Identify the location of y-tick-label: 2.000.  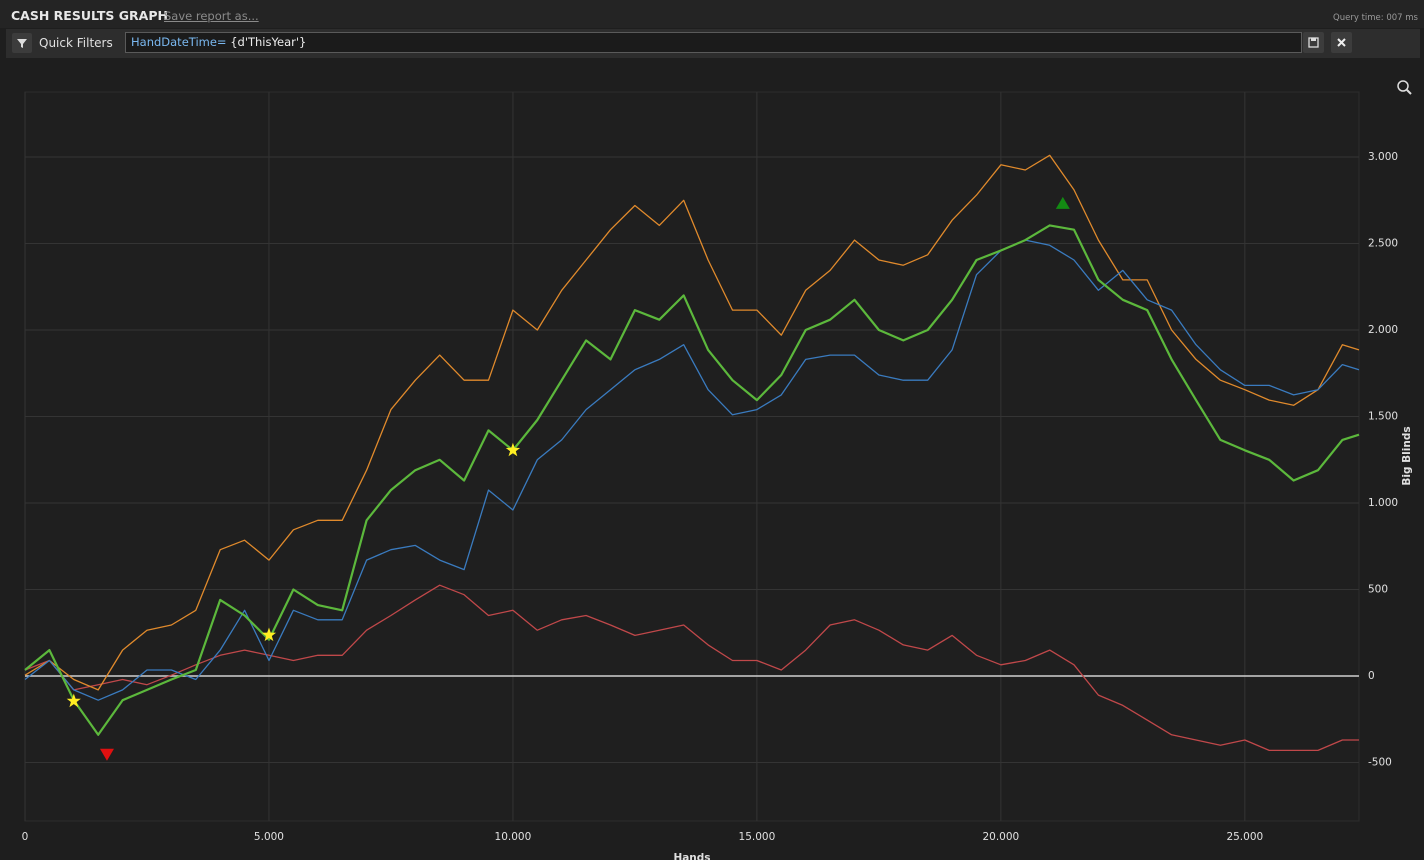
(1383, 330).